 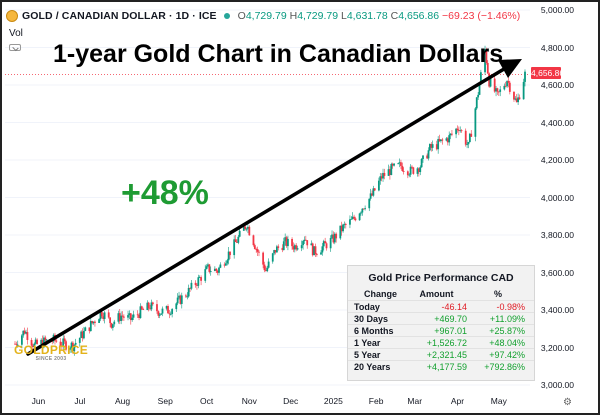 I want to click on chart-headline: 1-year Gold Chart in Canadian Dollars, so click(x=278, y=54).